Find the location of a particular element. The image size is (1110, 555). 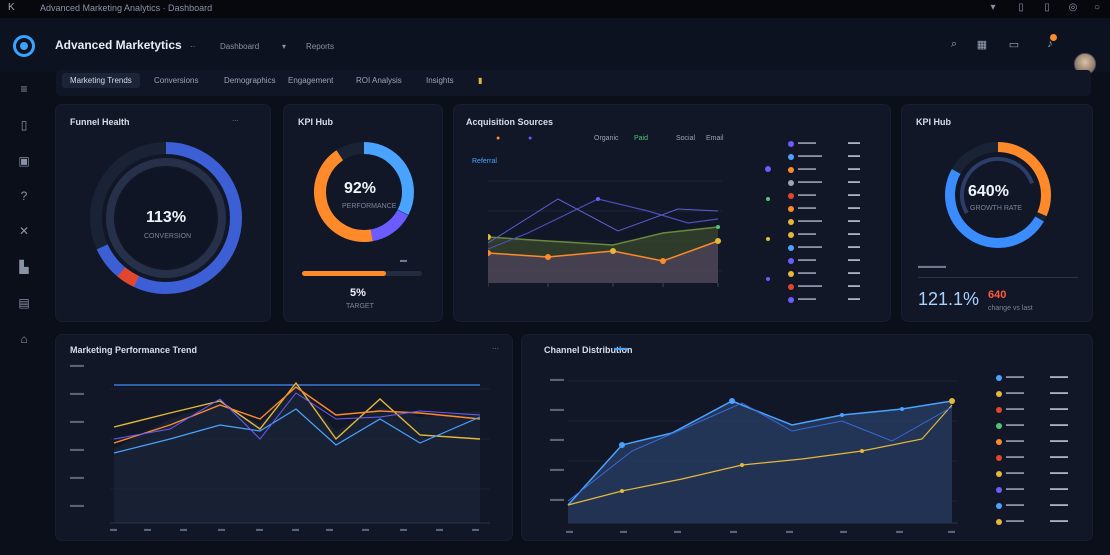

trend-line-chart: ▬▬▬▬▬▬ ▬▬▬▬▬▬ ▬ ▬ ▬ ▬ ▬ ▬ ▬ ▬ ▬ ▬ ▬ is located at coordinates (280, 447).